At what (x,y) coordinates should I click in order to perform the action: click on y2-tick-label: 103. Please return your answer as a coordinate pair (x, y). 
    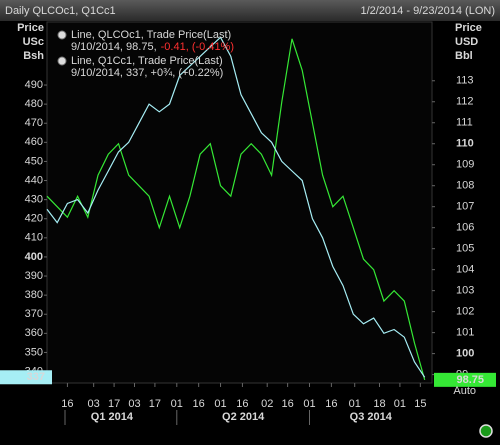
    Looking at the image, I should click on (465, 291).